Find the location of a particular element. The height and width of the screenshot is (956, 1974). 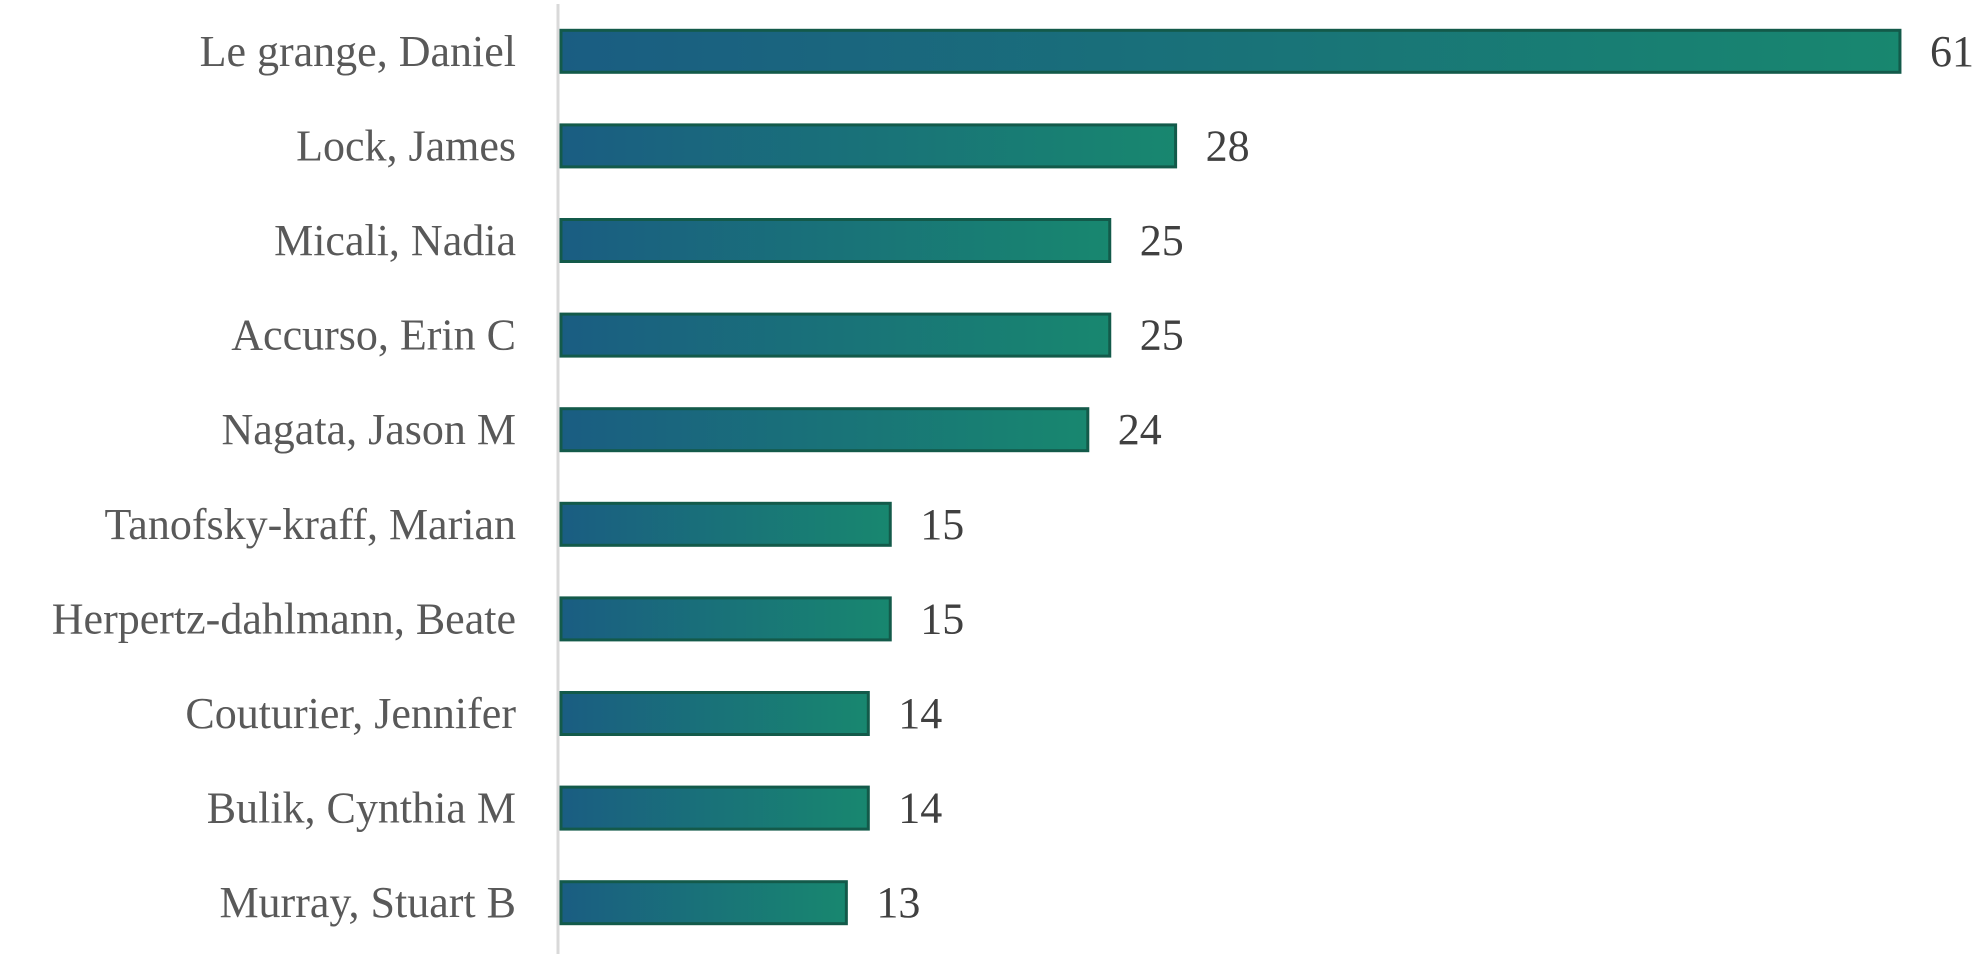

category-label: Murray, Stuart B is located at coordinates (367, 902).